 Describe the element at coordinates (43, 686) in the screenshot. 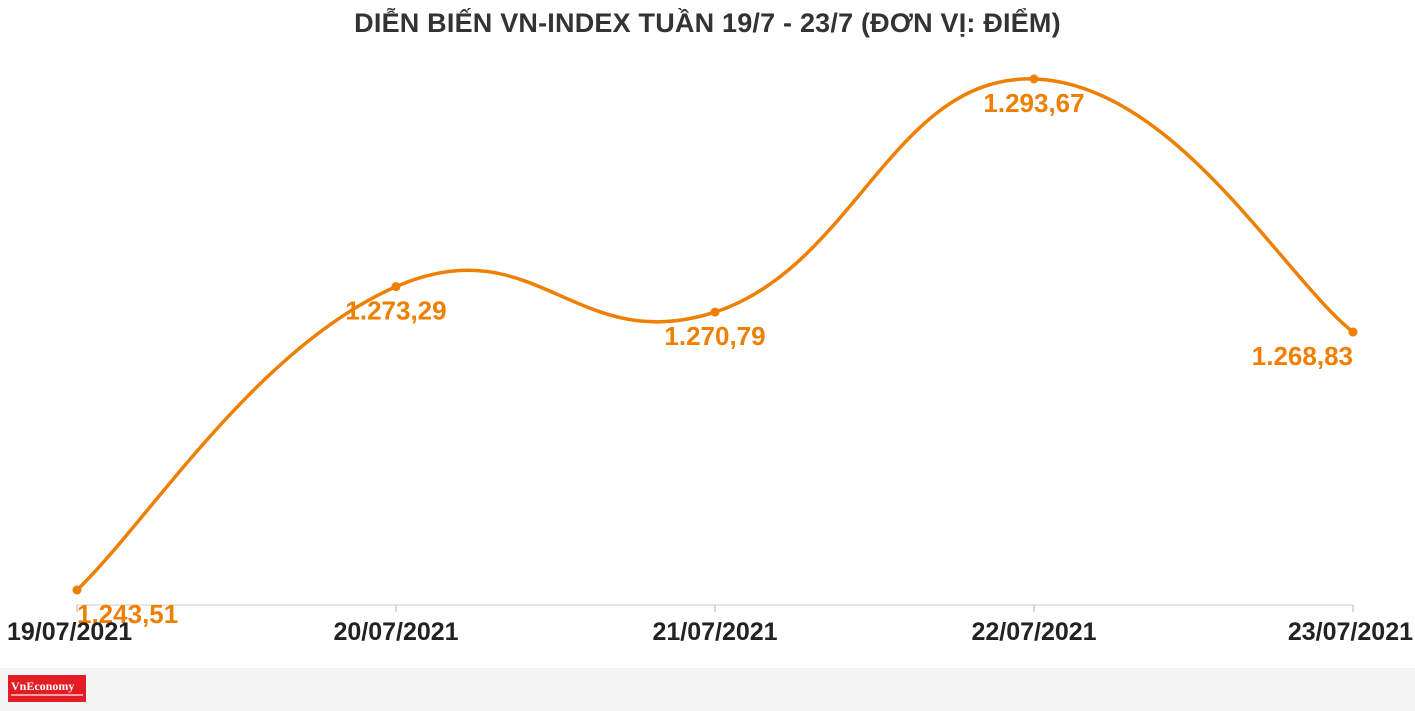

I see `logo-text: VnEconomy` at that location.